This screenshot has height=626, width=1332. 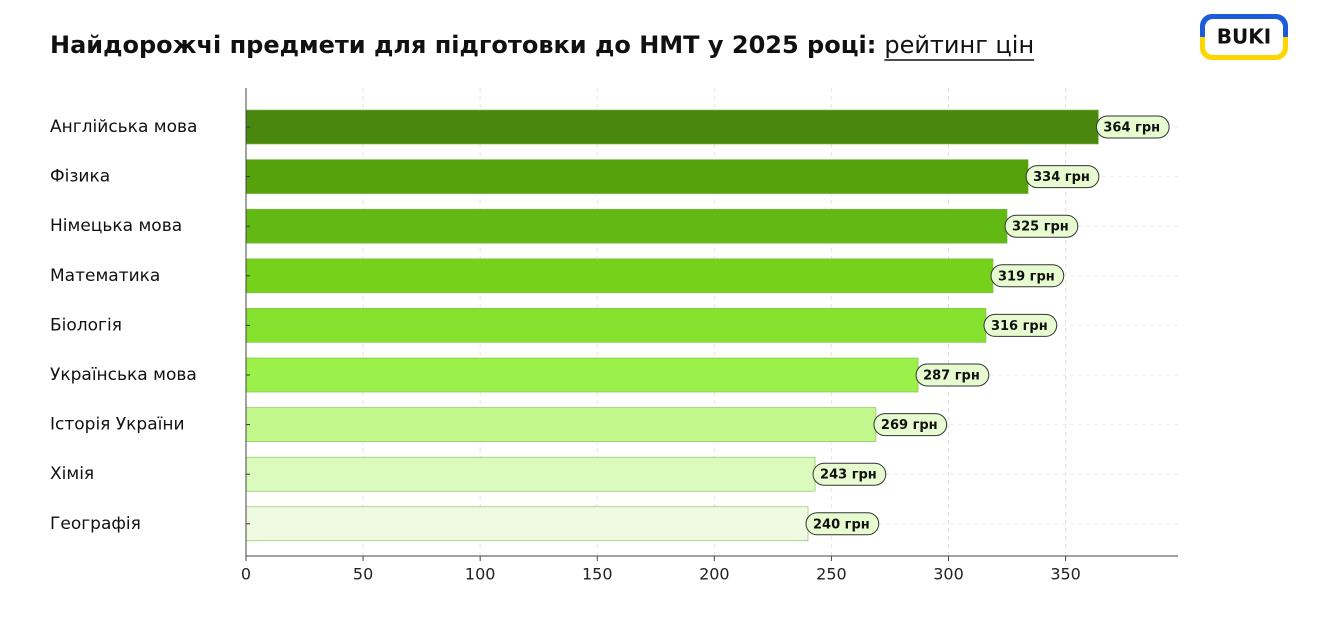 I want to click on y-tick-label: Німецька мова, so click(x=116, y=226).